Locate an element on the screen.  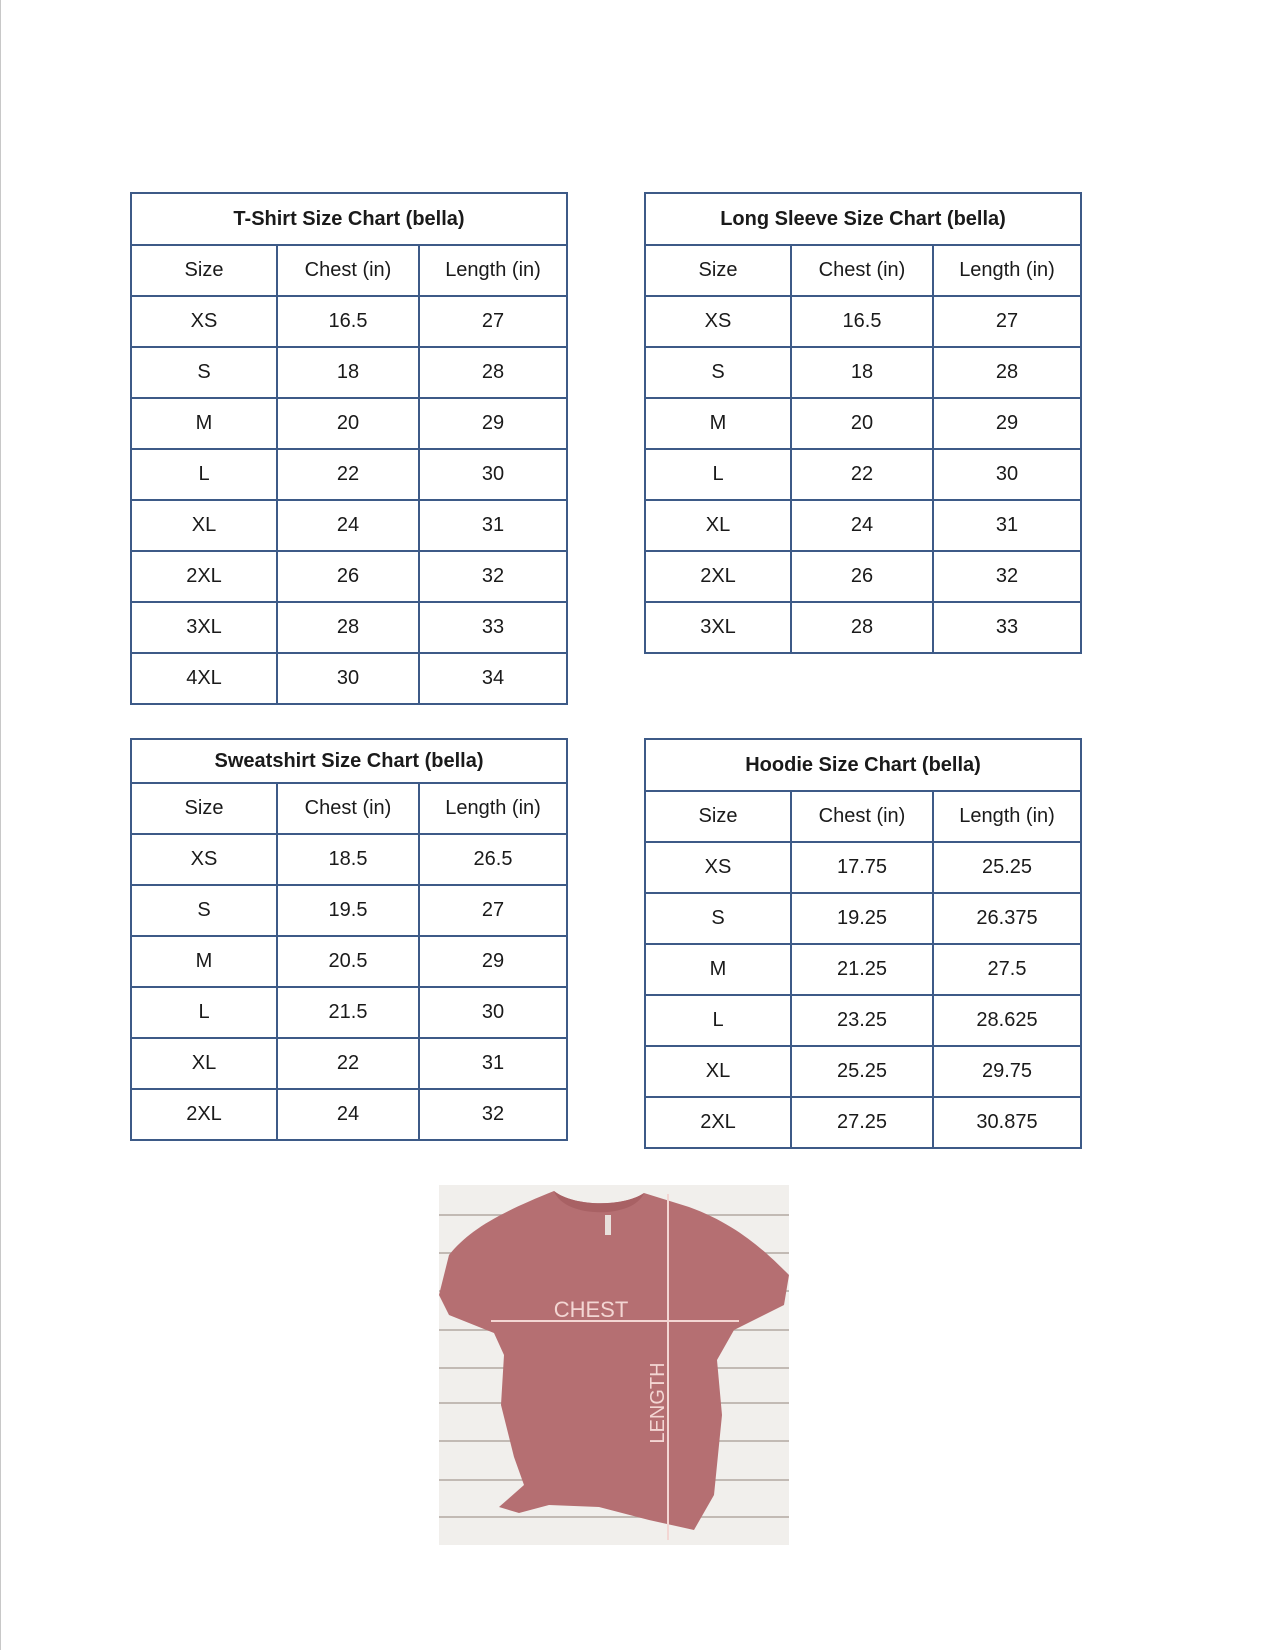
table-row: XL 22 31 is located at coordinates (349, 1063).